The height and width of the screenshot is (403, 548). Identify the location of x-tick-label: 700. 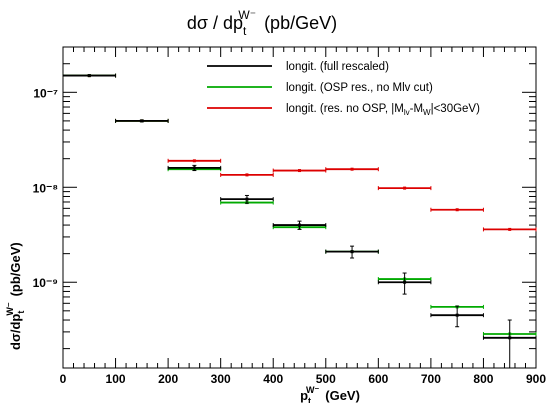
(431, 379).